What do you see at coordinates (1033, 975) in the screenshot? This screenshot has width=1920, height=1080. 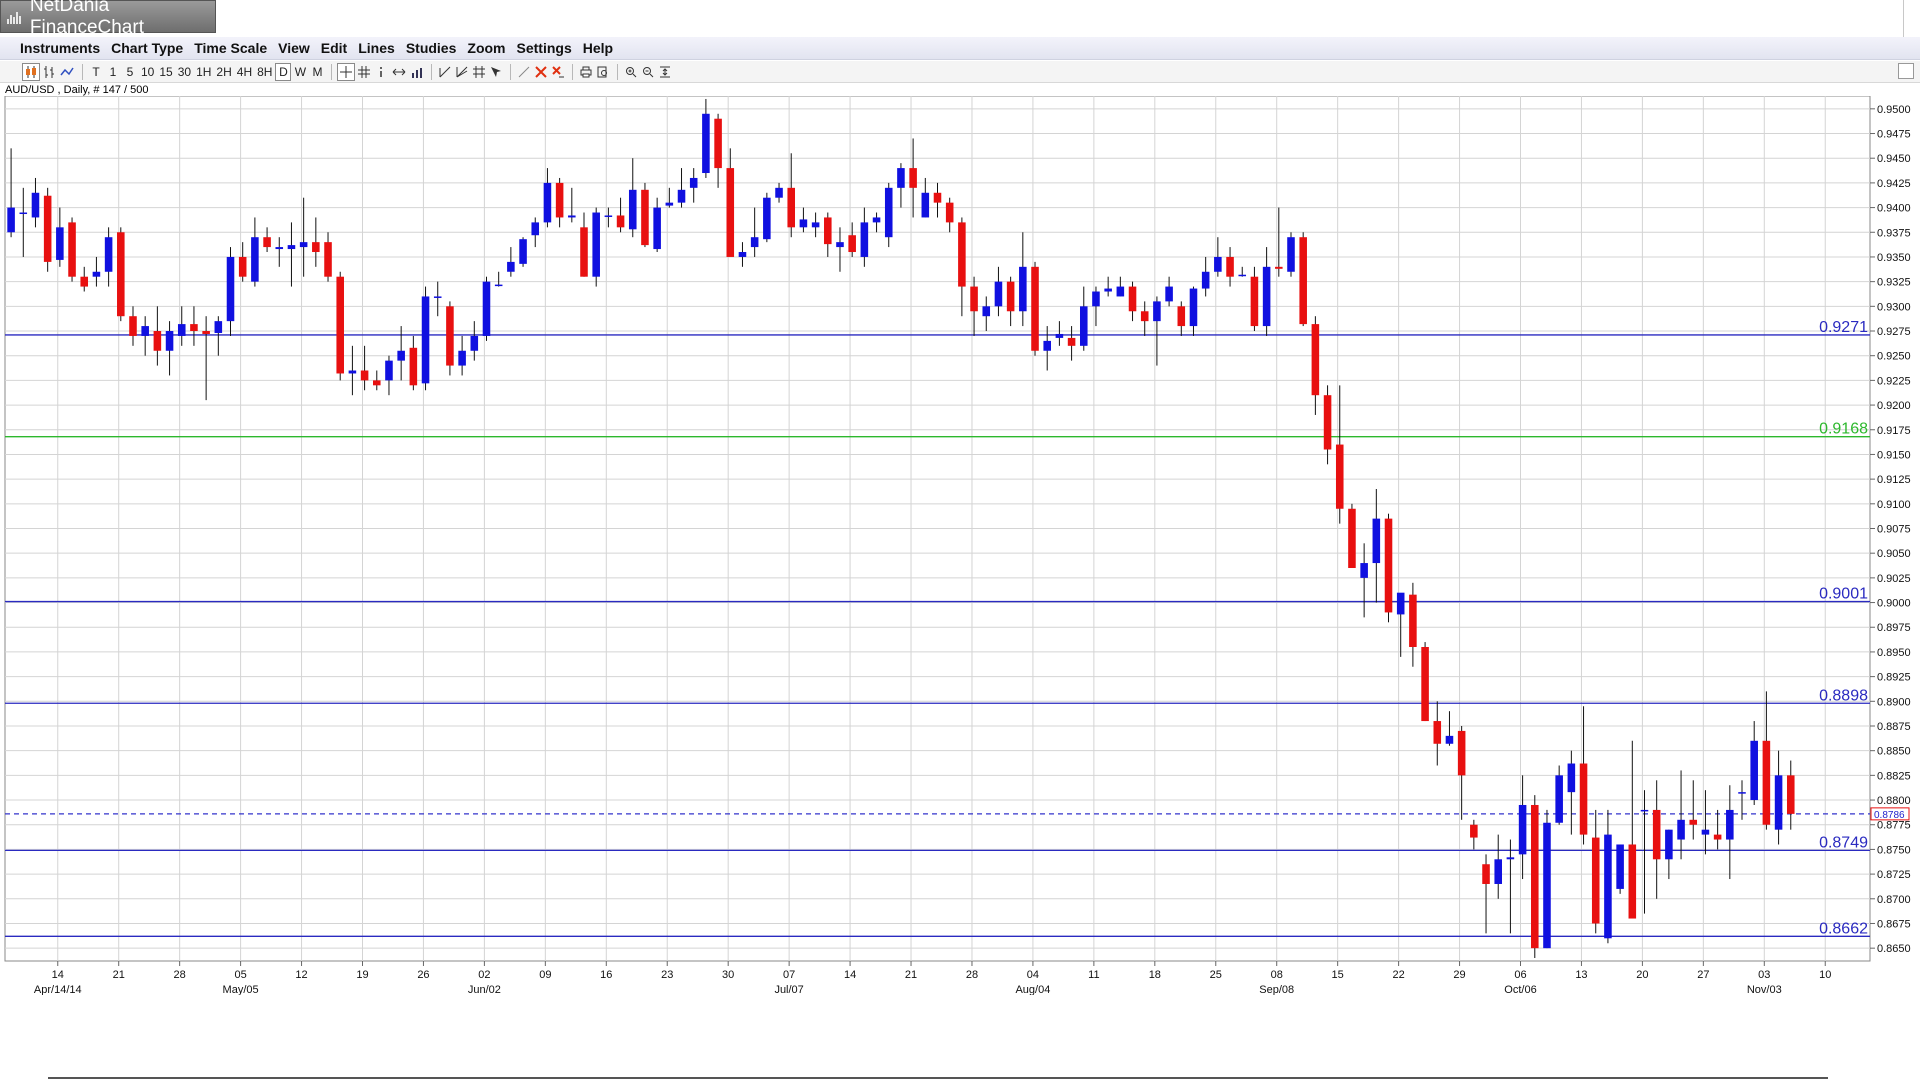 I see `x-tick-label: 04` at bounding box center [1033, 975].